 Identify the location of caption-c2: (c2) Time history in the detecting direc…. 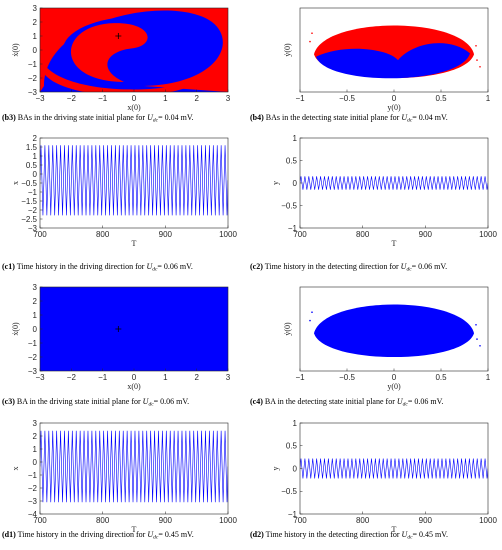
(348, 267).